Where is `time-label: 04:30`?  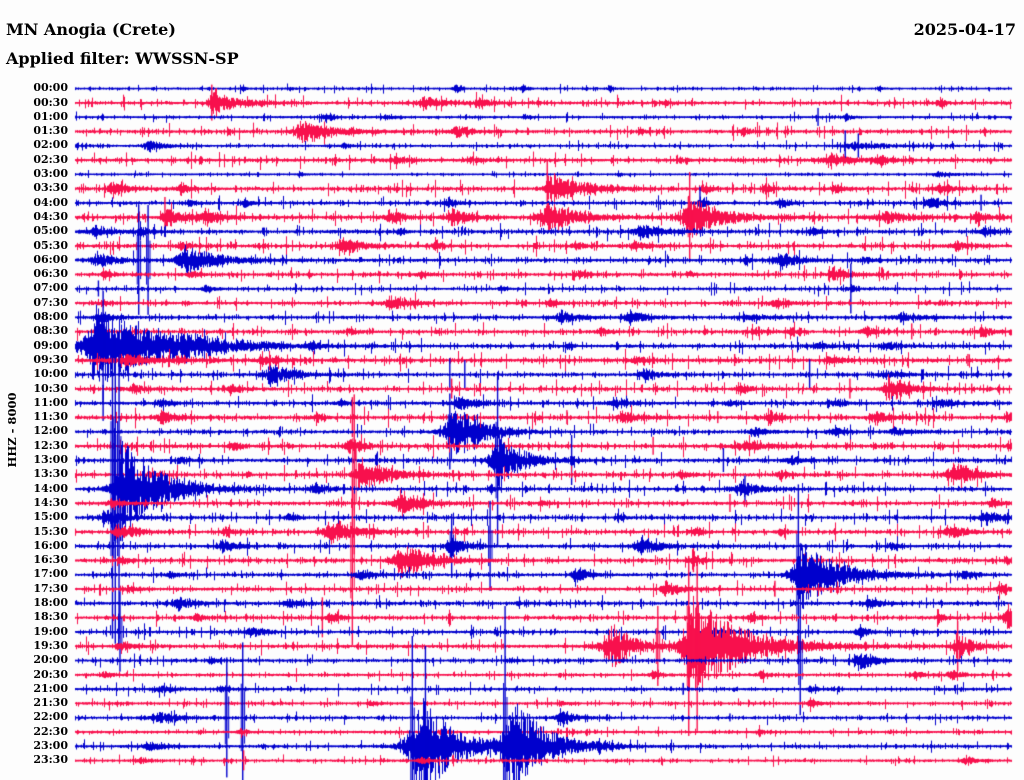 time-label: 04:30 is located at coordinates (50, 216).